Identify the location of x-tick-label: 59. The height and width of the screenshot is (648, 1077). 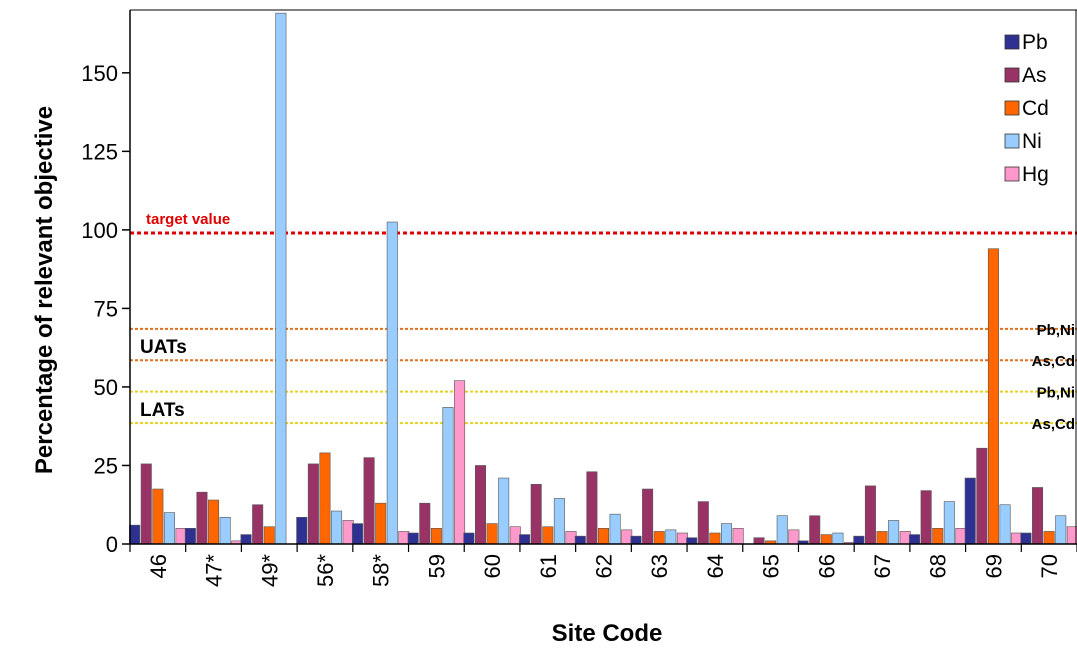
(436, 566).